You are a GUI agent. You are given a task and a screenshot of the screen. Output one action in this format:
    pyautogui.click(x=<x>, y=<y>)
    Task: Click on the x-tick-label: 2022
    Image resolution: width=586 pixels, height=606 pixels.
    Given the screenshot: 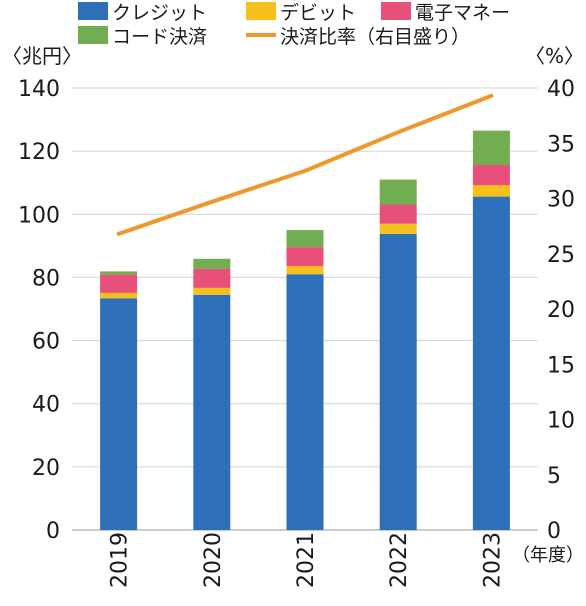 What is the action you would take?
    pyautogui.click(x=399, y=560)
    